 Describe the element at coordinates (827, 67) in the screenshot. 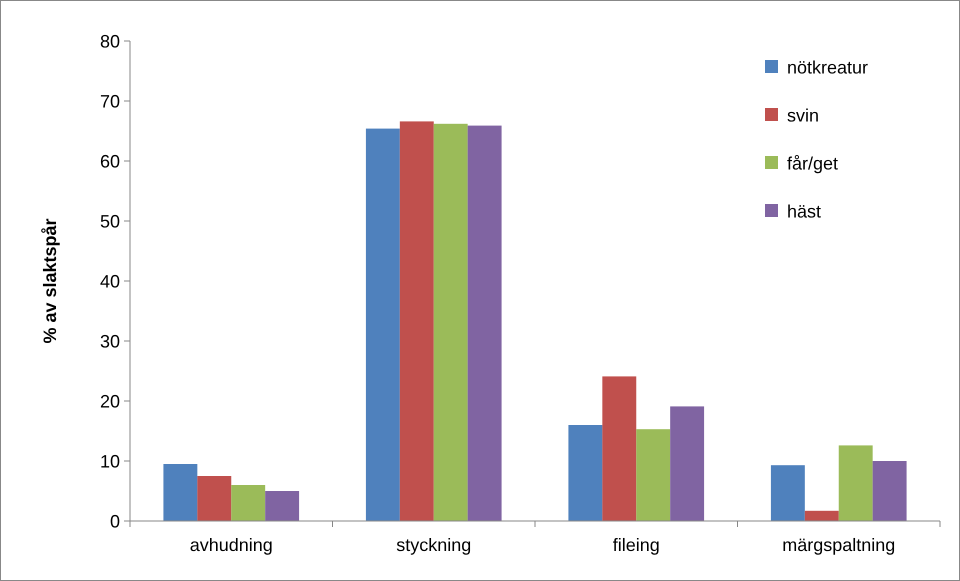

I see `legend-label: nötkreatur` at that location.